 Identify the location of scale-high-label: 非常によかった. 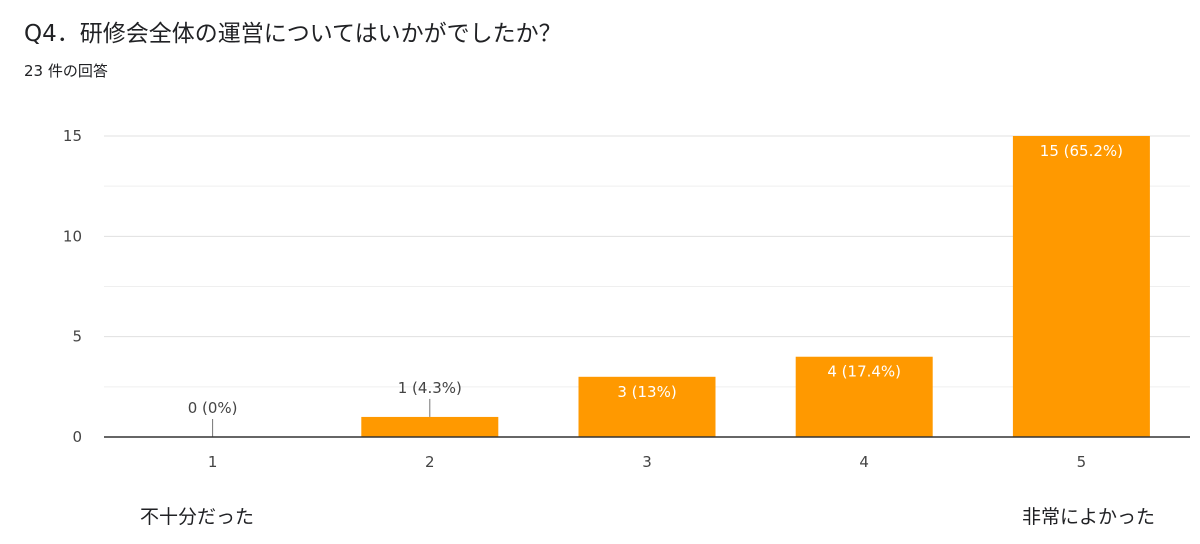
(1089, 517).